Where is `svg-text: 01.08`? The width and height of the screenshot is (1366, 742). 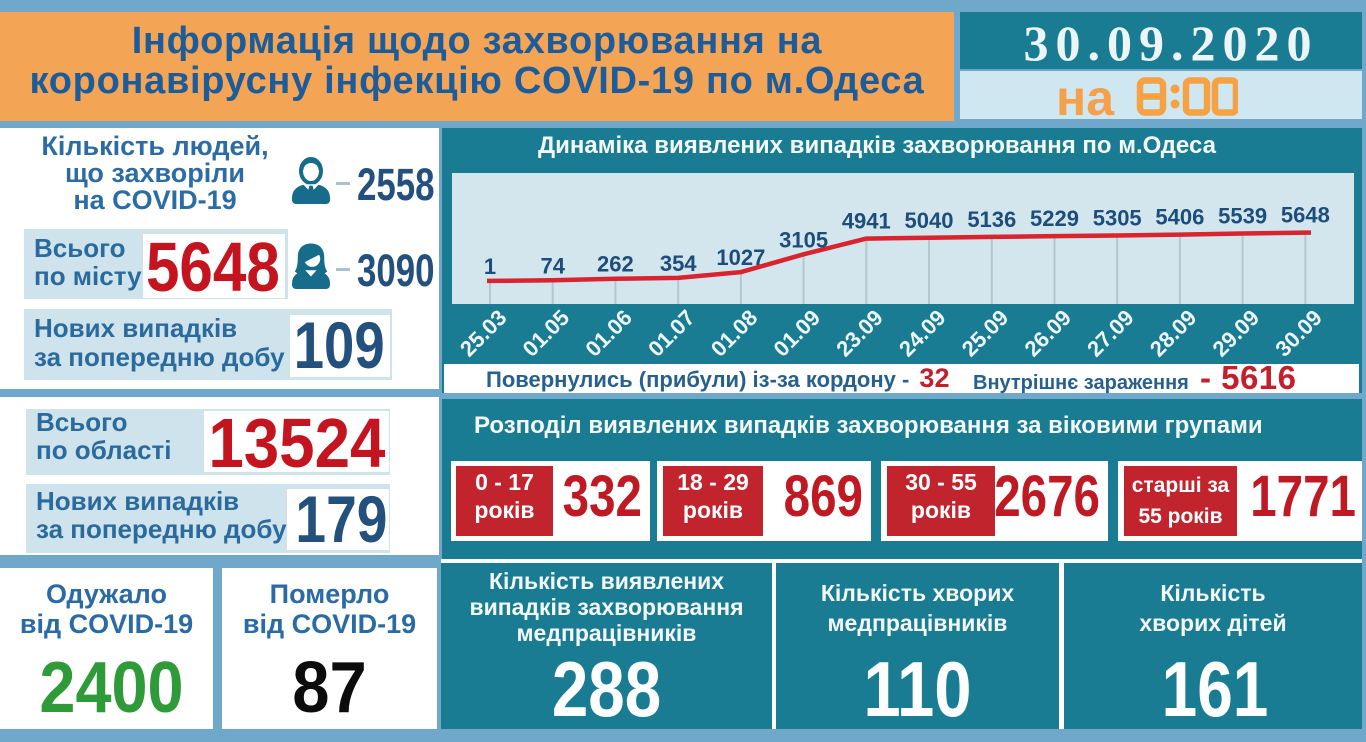 svg-text: 01.08 is located at coordinates (734, 333).